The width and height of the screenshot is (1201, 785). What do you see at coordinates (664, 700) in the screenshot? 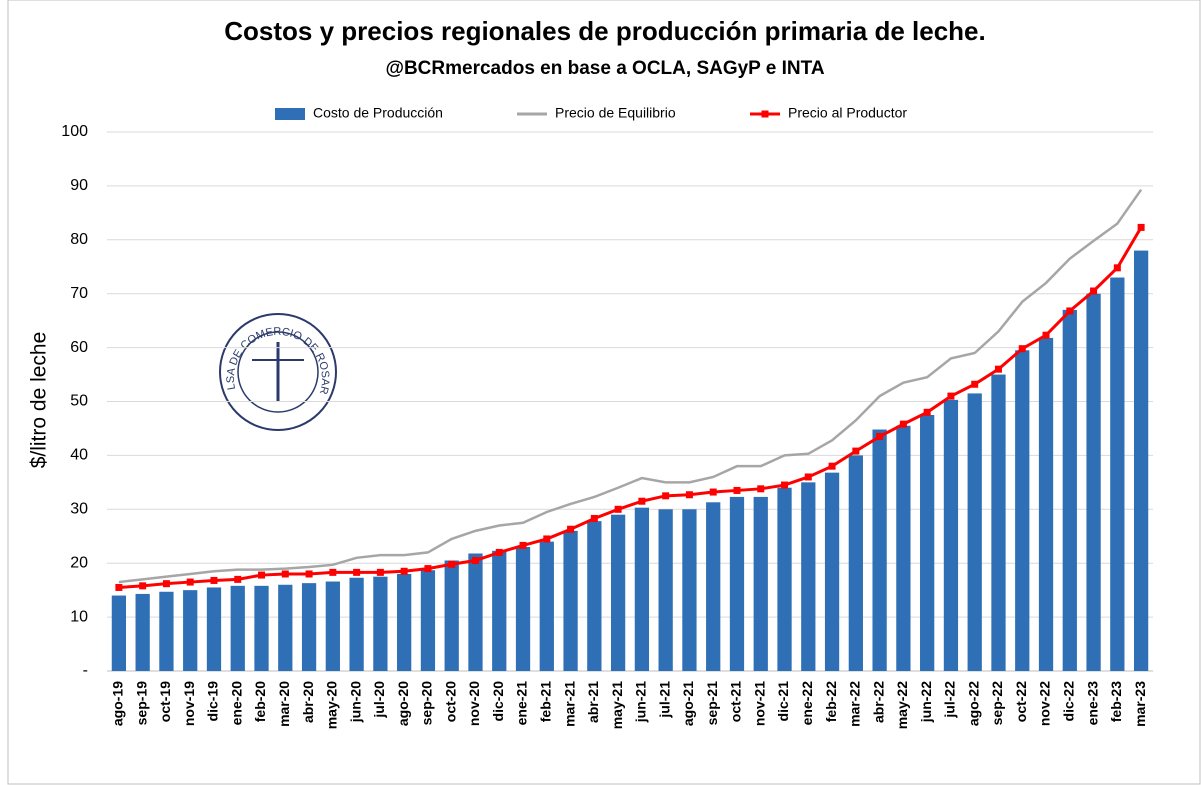
I see `x-tick-label: jul-21` at bounding box center [664, 700].